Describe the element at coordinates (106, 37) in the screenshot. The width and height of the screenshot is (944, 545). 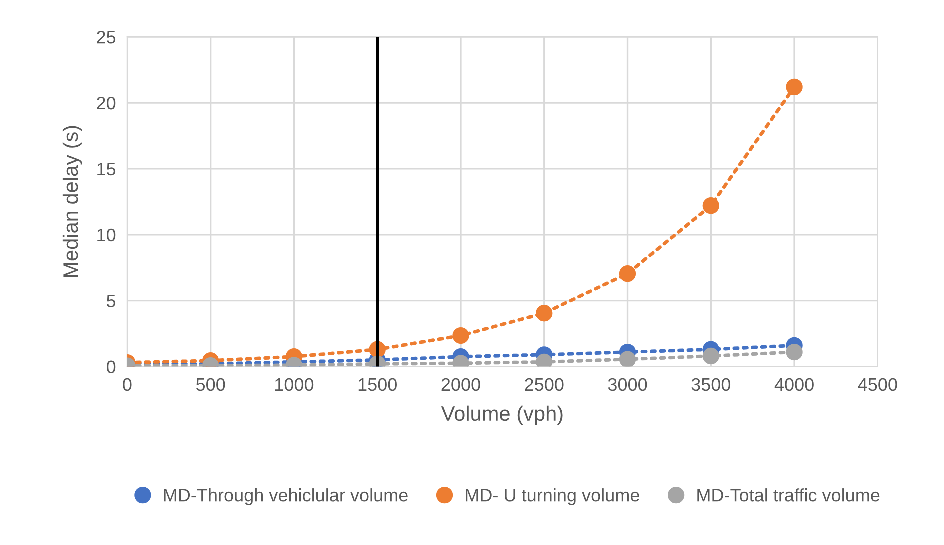
I see `y-tick-label: 25` at that location.